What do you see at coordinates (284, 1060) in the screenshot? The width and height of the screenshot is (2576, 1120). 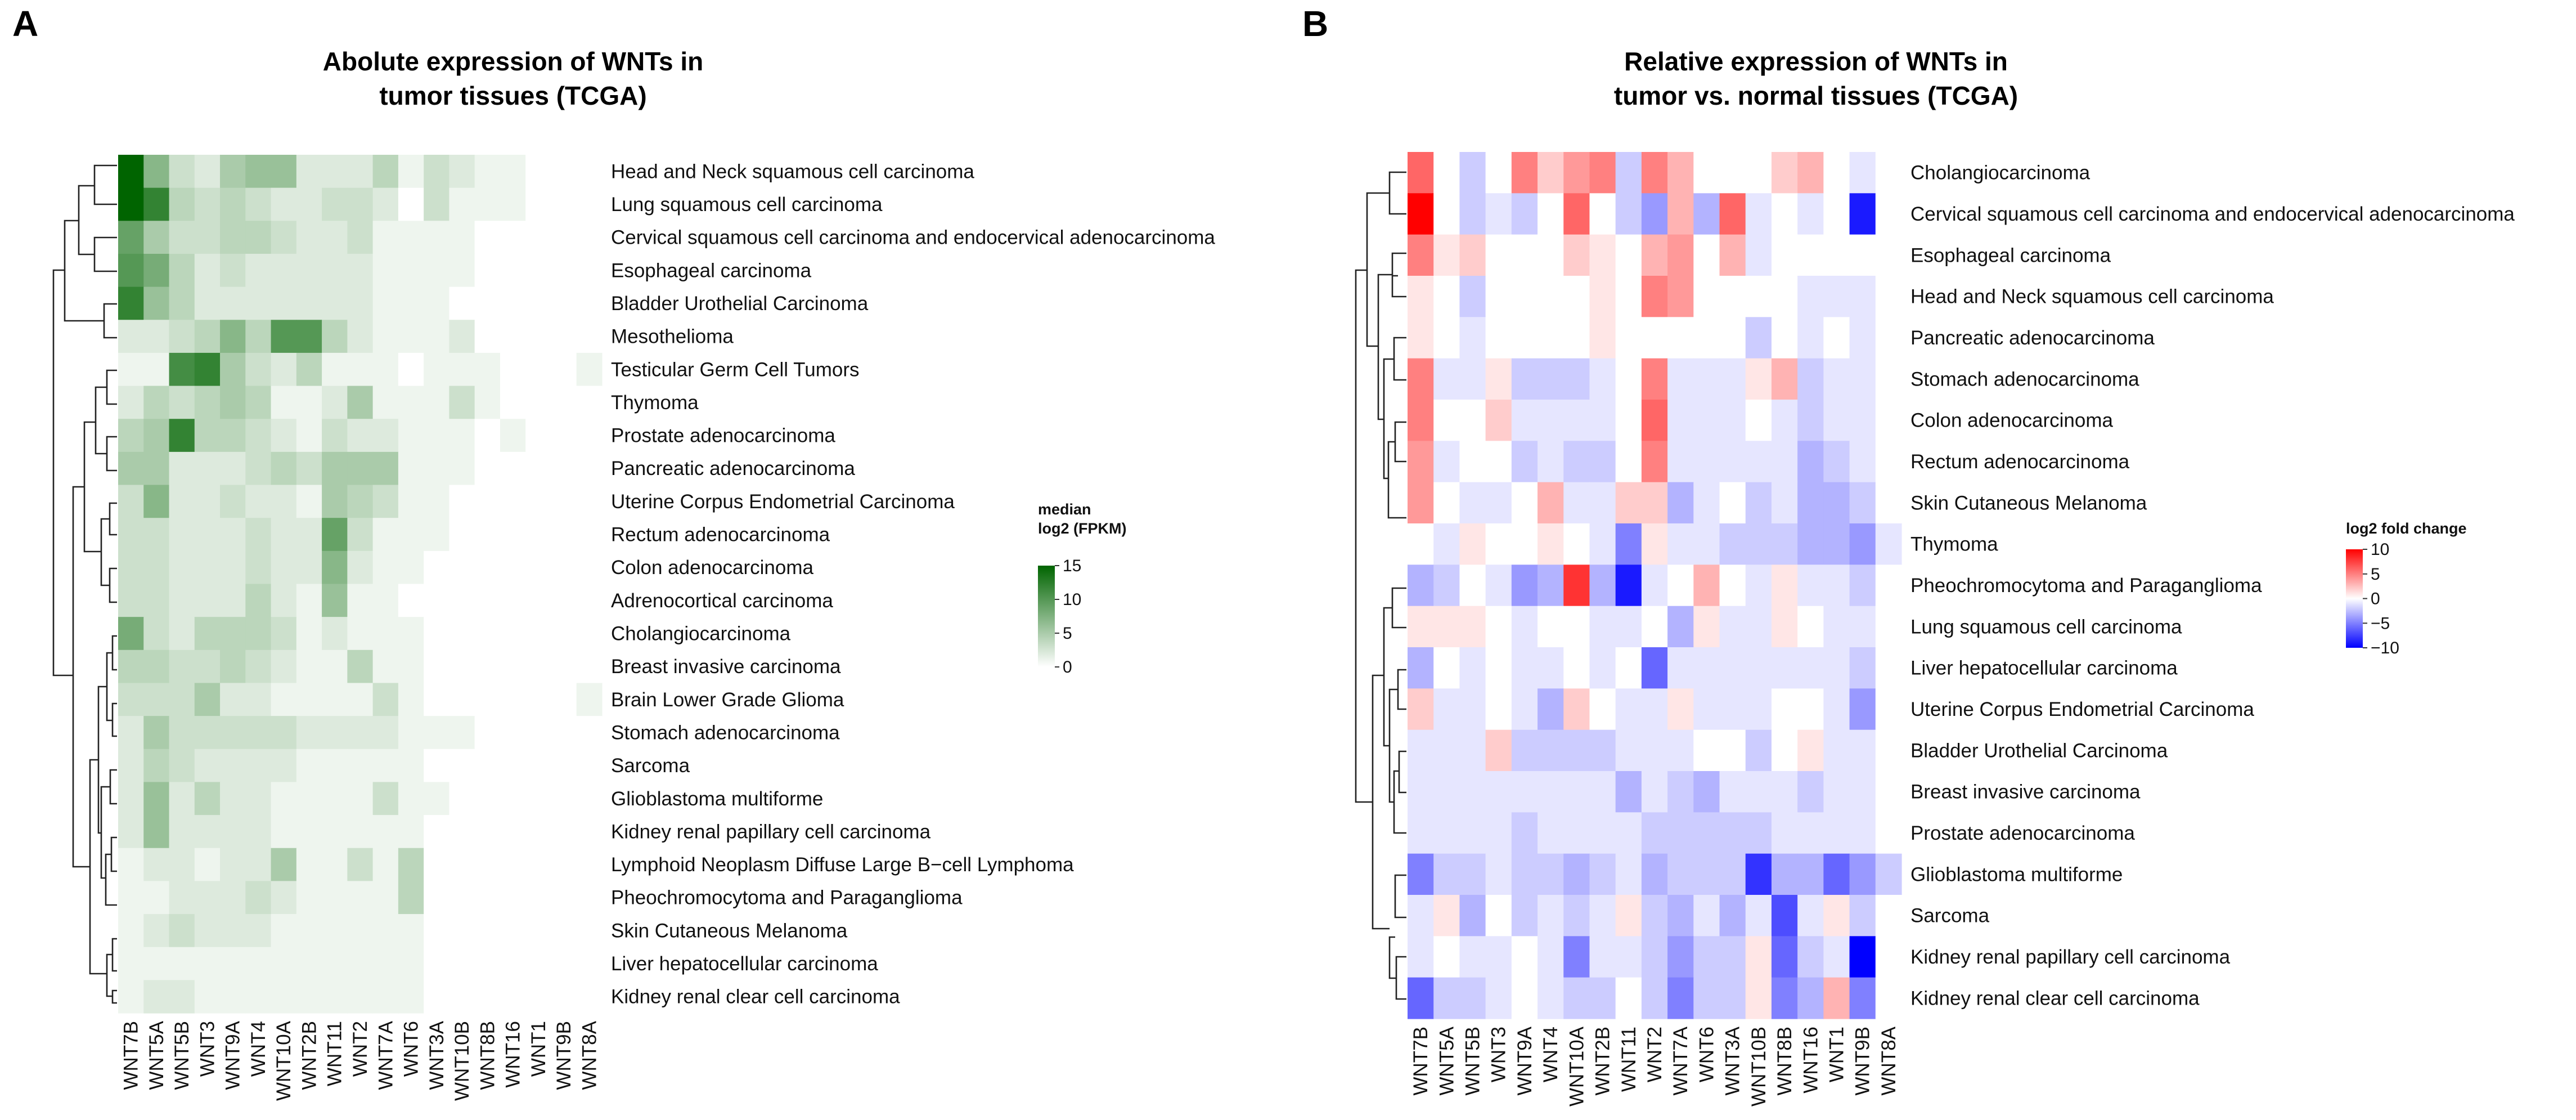 I see `column-label: WNT10A` at bounding box center [284, 1060].